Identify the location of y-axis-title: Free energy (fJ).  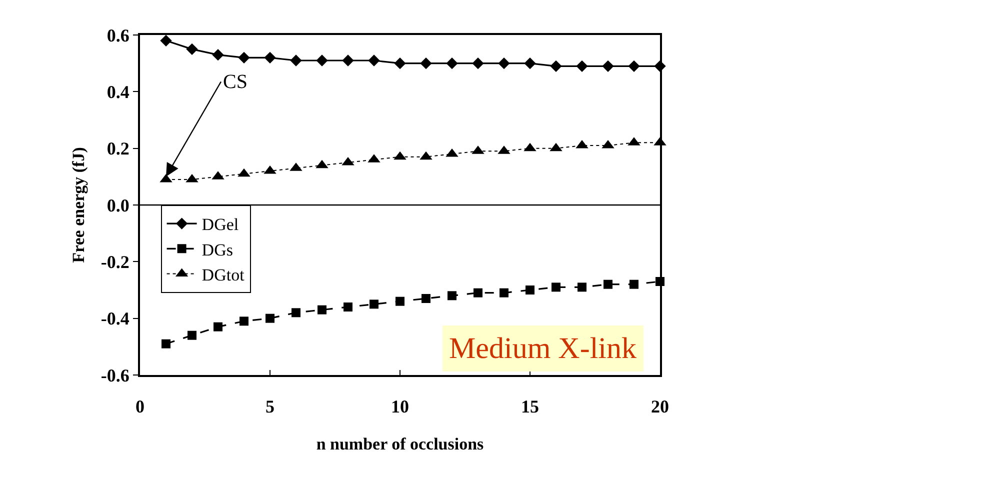
(78, 205).